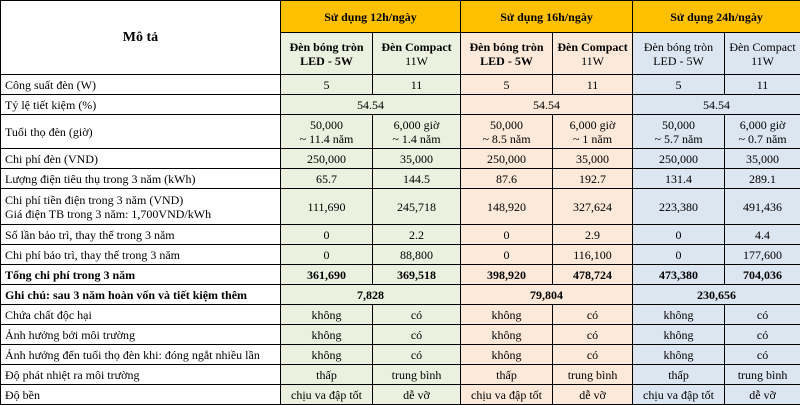 Image resolution: width=800 pixels, height=405 pixels. I want to click on table-row-saving: Tỷ lệ tiết kiệm (%) 54.54 54.54 54.54, so click(400, 105).